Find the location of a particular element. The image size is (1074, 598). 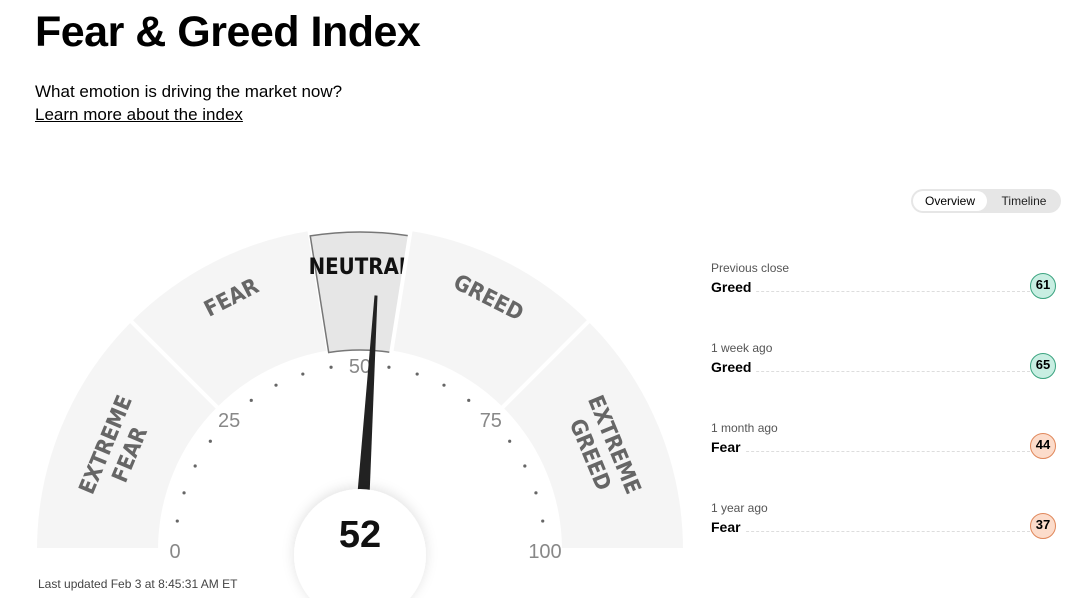

scale-label: 100 is located at coordinates (544, 552).